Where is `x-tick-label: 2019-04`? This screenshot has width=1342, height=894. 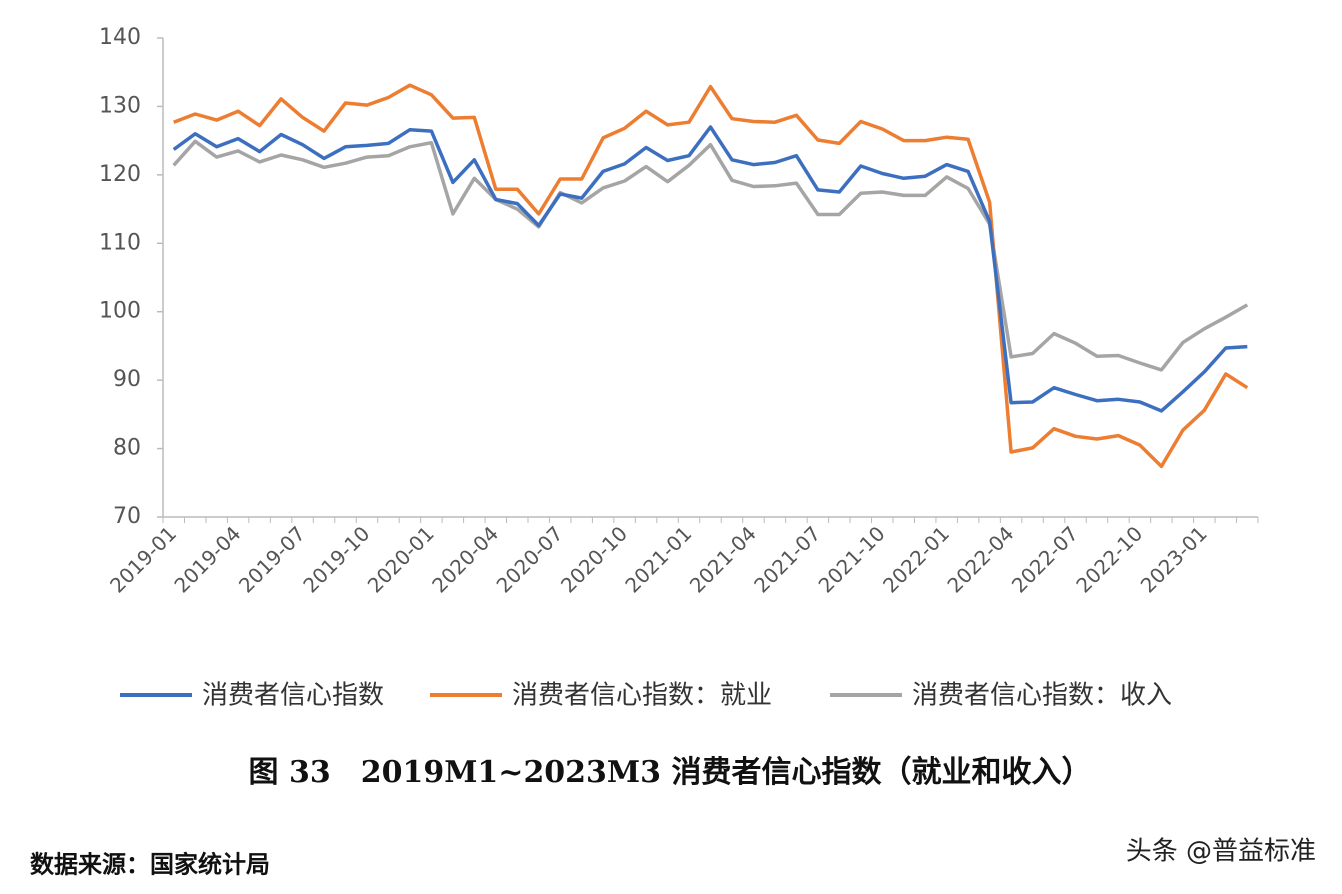 x-tick-label: 2019-04 is located at coordinates (208, 559).